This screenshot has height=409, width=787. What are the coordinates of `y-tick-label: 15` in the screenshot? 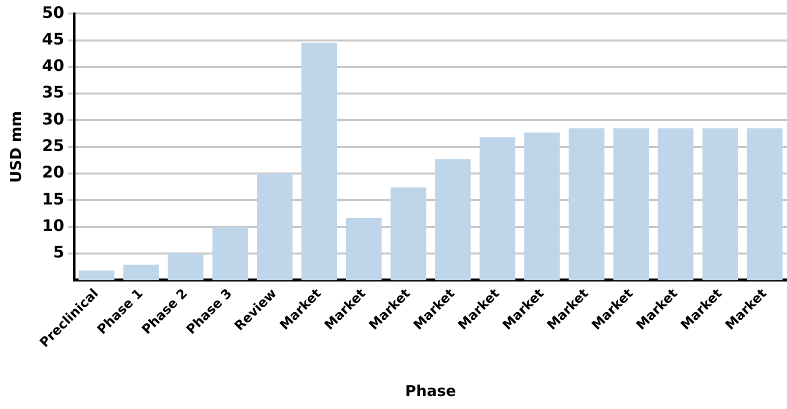 It's located at (53, 198).